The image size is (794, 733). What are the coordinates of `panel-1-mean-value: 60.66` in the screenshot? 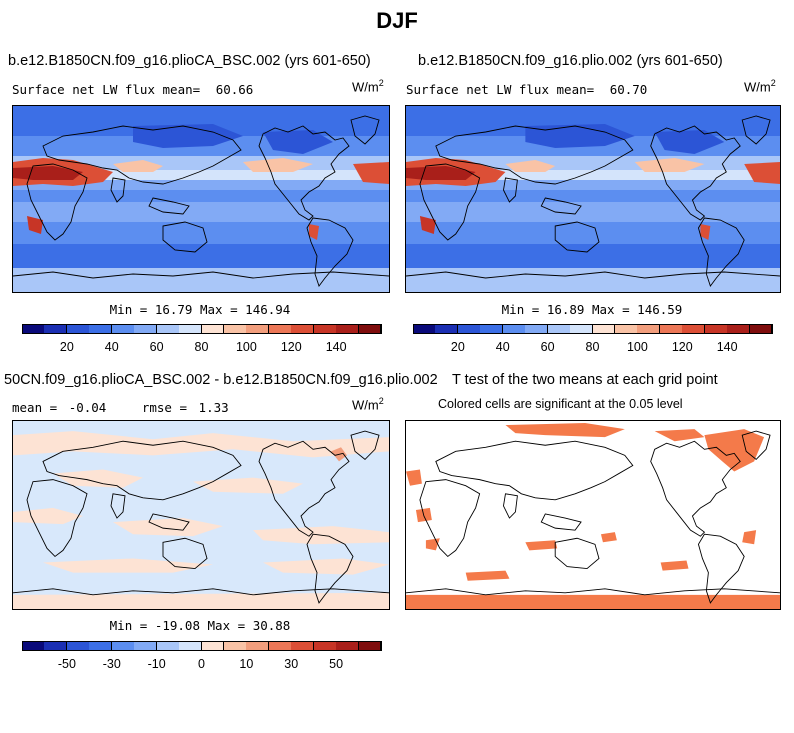 It's located at (234, 89).